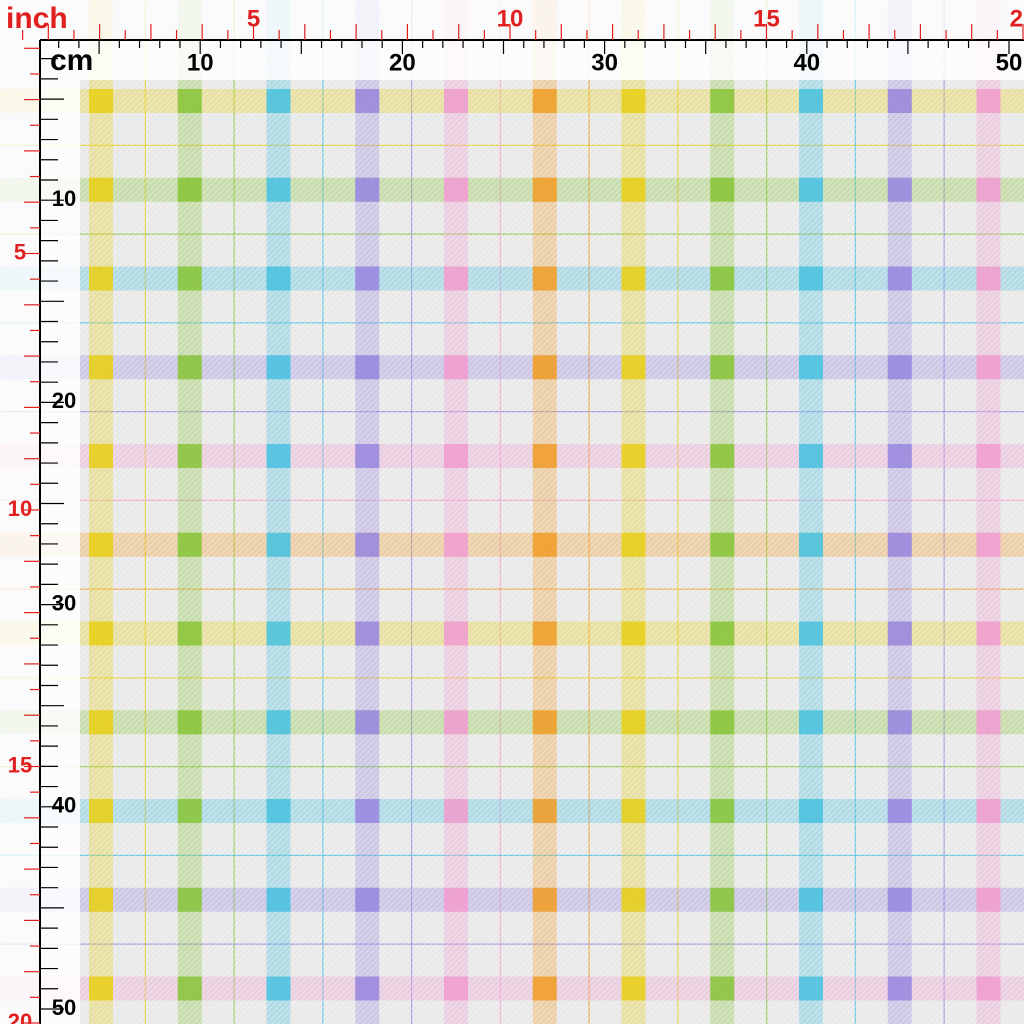 This screenshot has width=1024, height=1029. Describe the element at coordinates (532, 60) in the screenshot. I see `cm-ruler-top` at that location.